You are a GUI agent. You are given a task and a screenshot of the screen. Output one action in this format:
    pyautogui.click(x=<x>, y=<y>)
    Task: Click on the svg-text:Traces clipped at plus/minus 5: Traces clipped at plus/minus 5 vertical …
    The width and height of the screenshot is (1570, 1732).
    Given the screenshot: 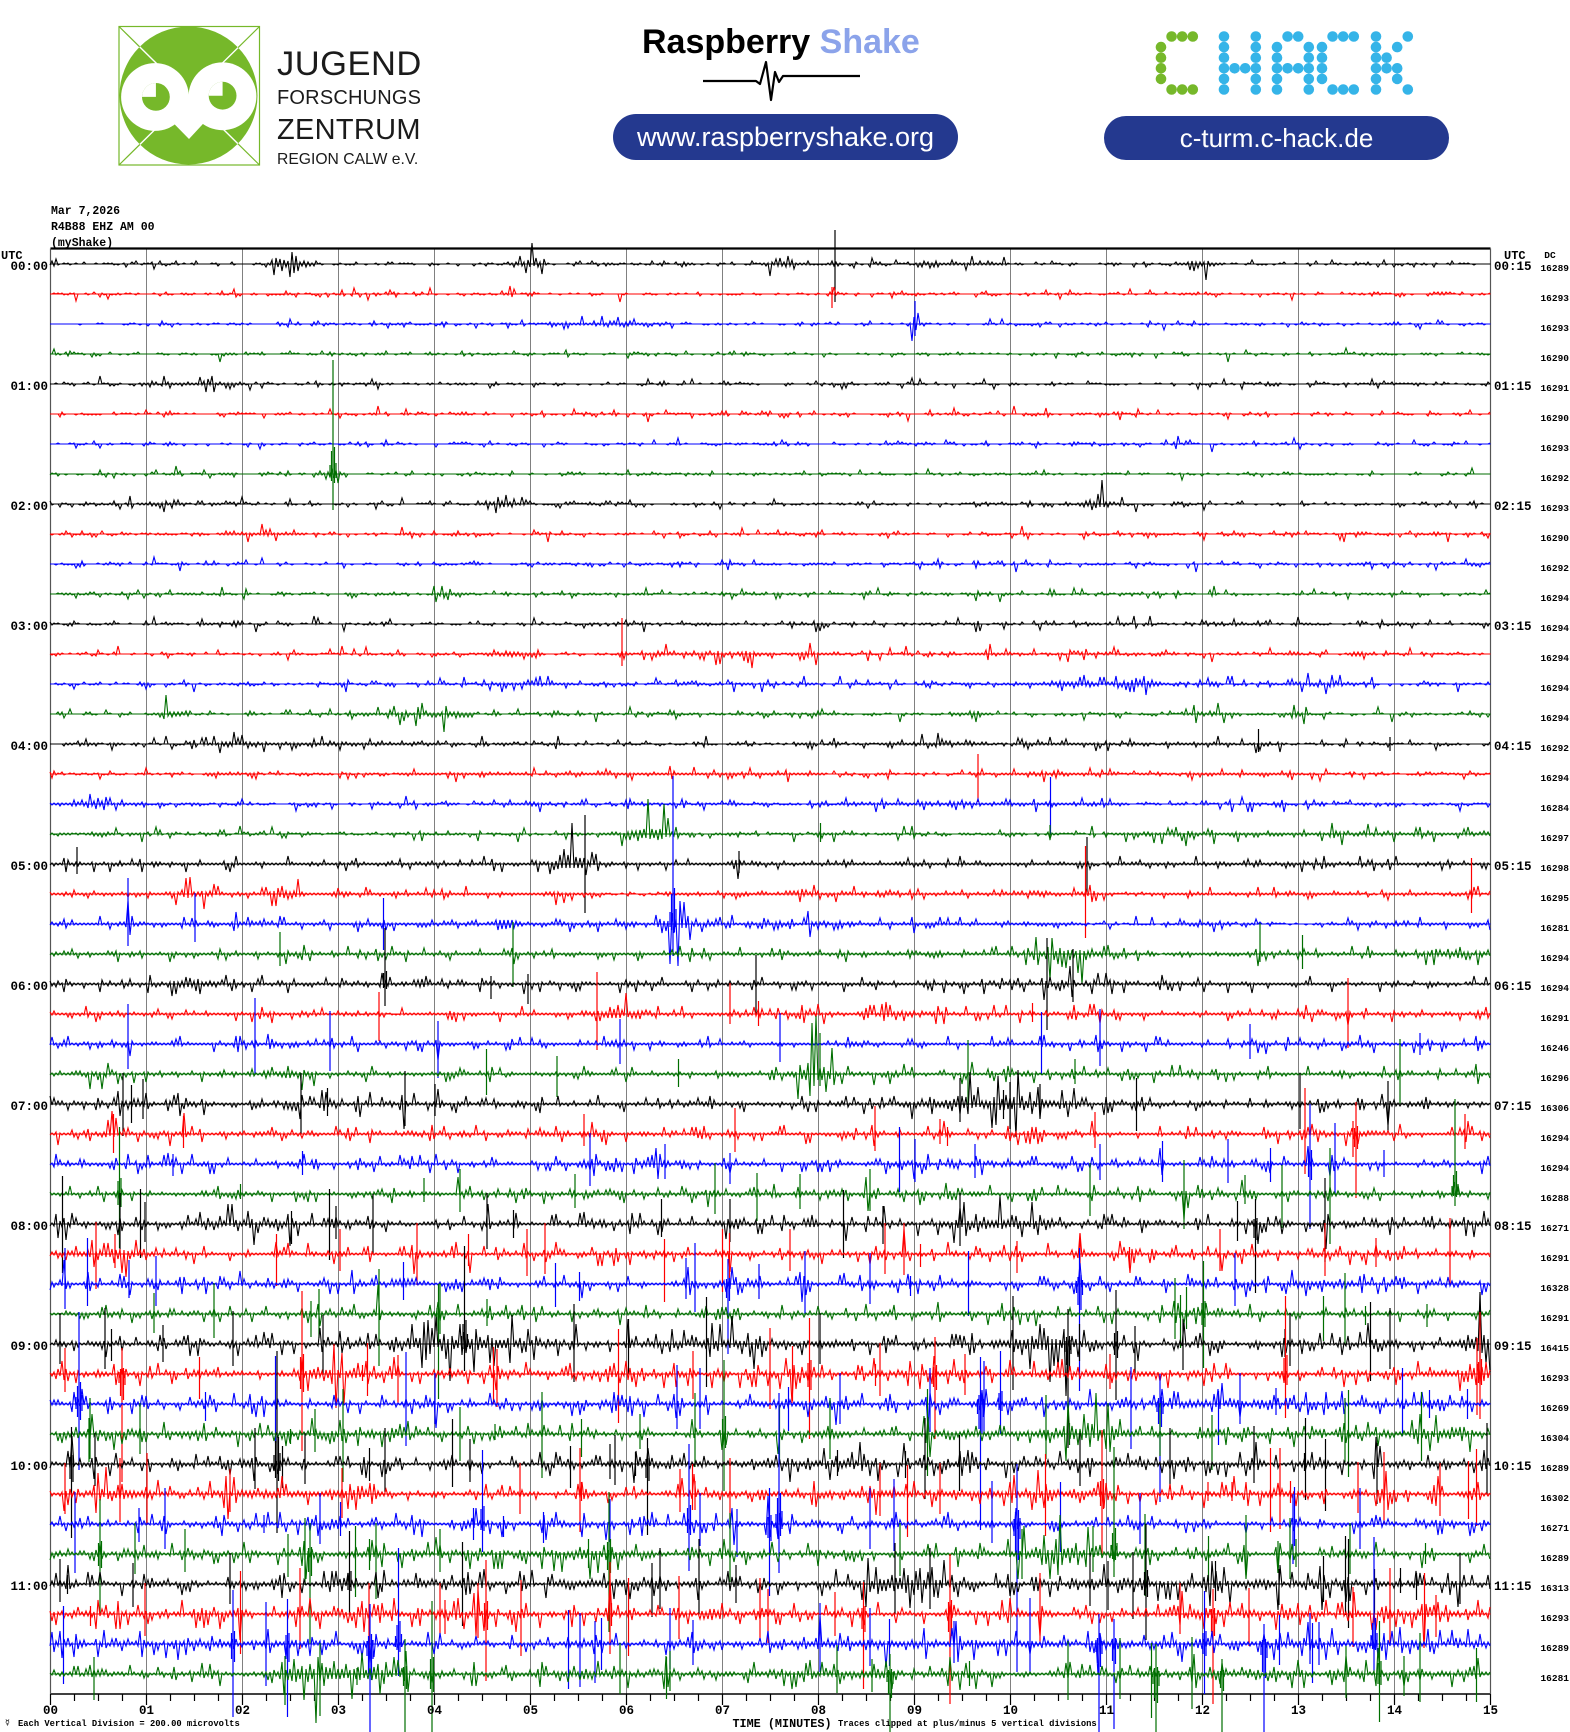 What is the action you would take?
    pyautogui.click(x=967, y=1724)
    